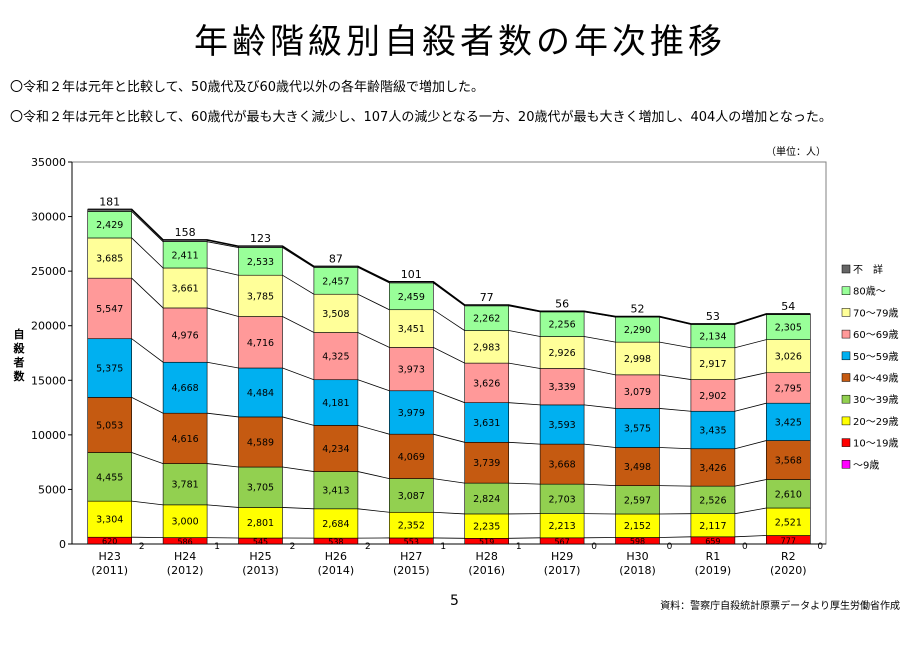 This screenshot has width=920, height=650. What do you see at coordinates (19, 355) in the screenshot?
I see `y-axis-label: 自殺者数` at bounding box center [19, 355].